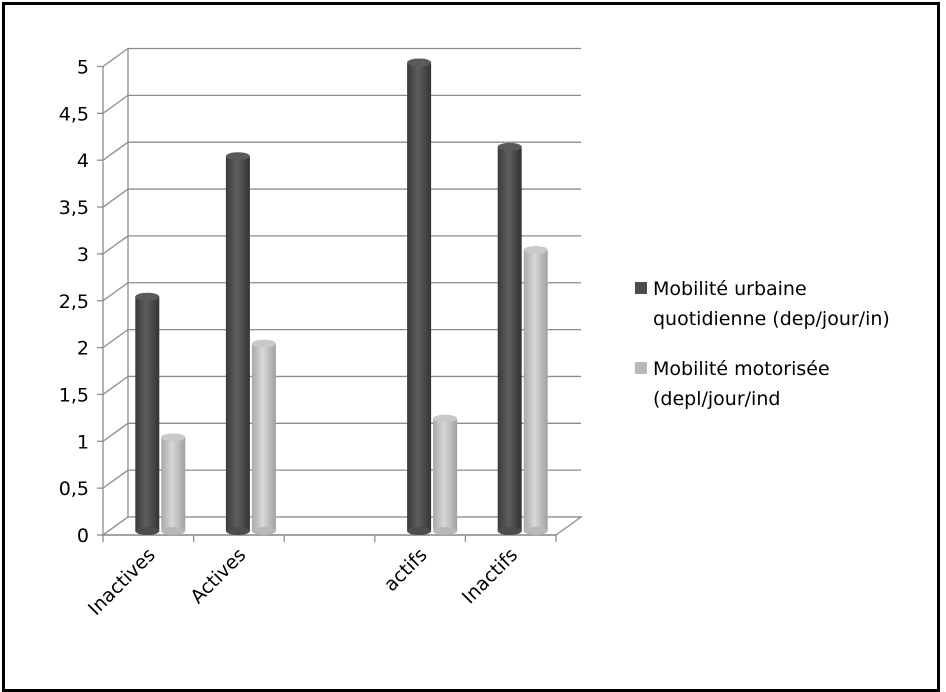 The image size is (946, 692). What do you see at coordinates (218, 576) in the screenshot?
I see `category-label: Actives` at bounding box center [218, 576].